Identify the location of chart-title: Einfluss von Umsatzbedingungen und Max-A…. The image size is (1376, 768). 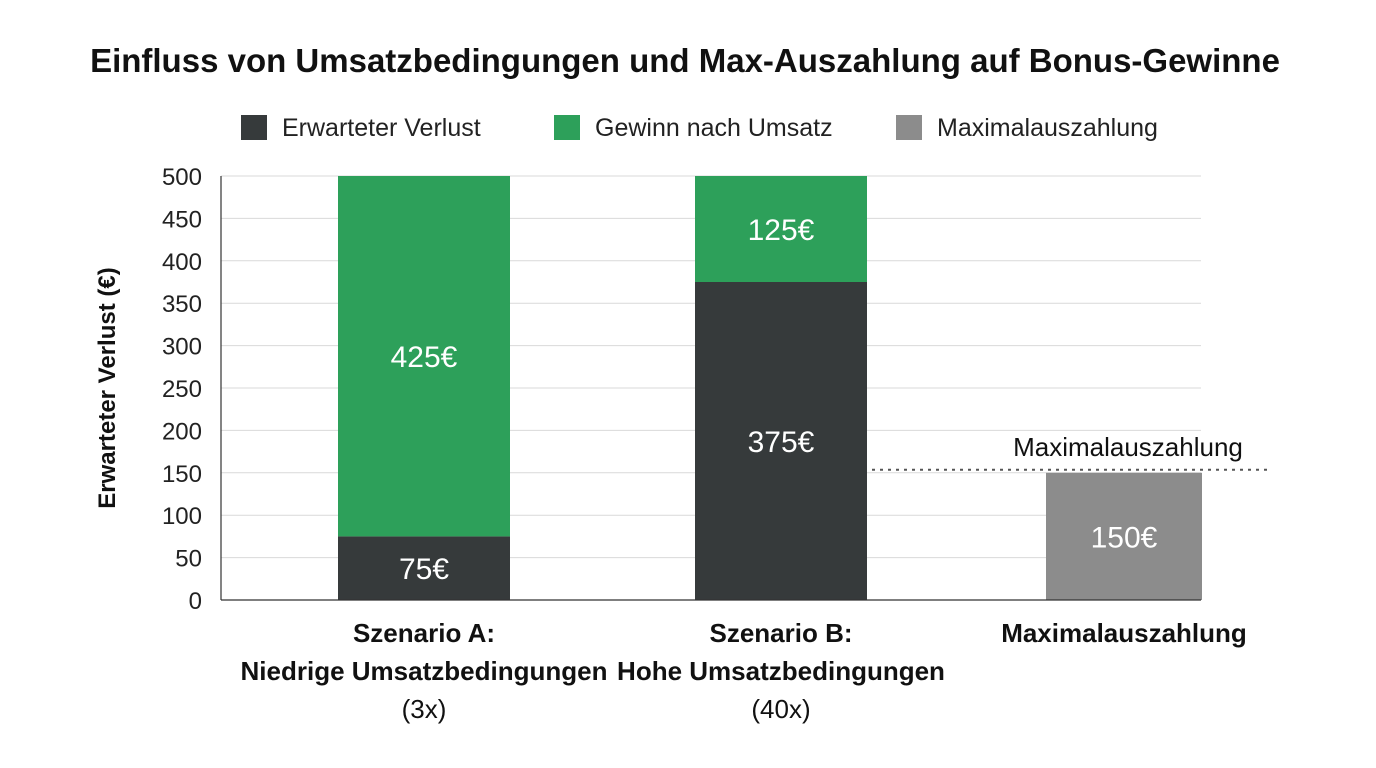
(685, 60).